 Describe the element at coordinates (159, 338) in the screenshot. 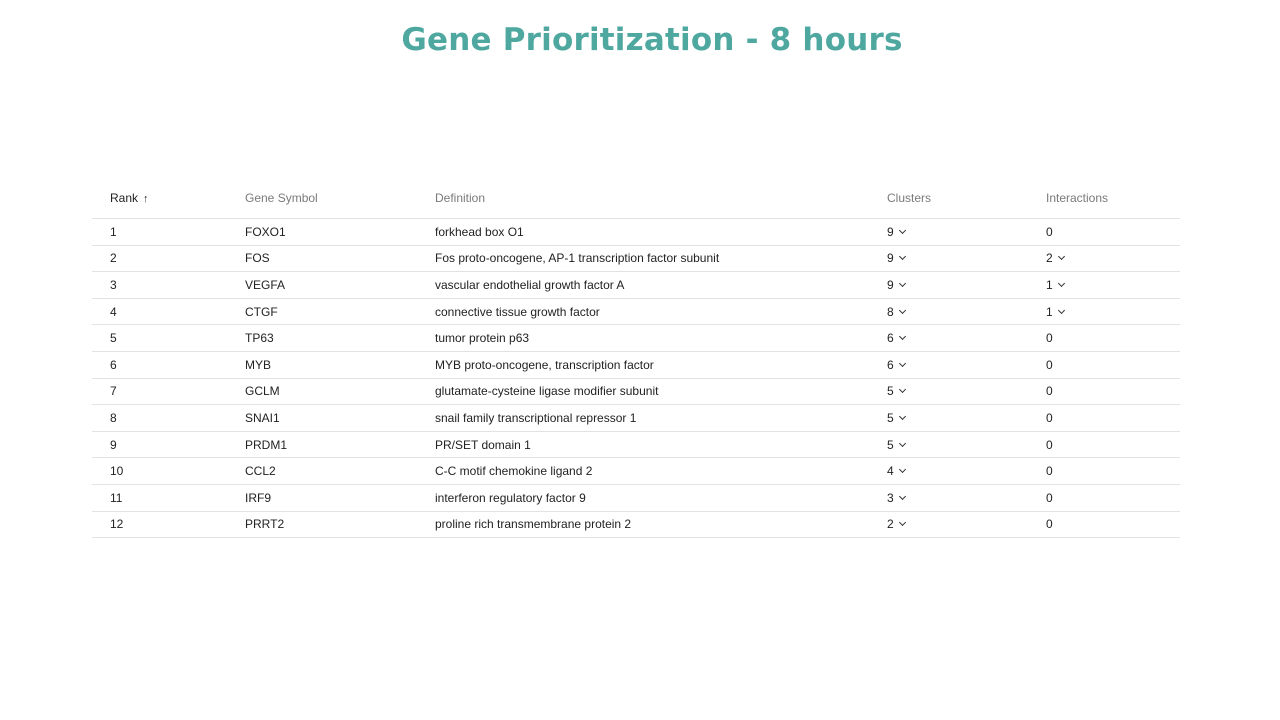

I see `rank-cell: 5` at that location.